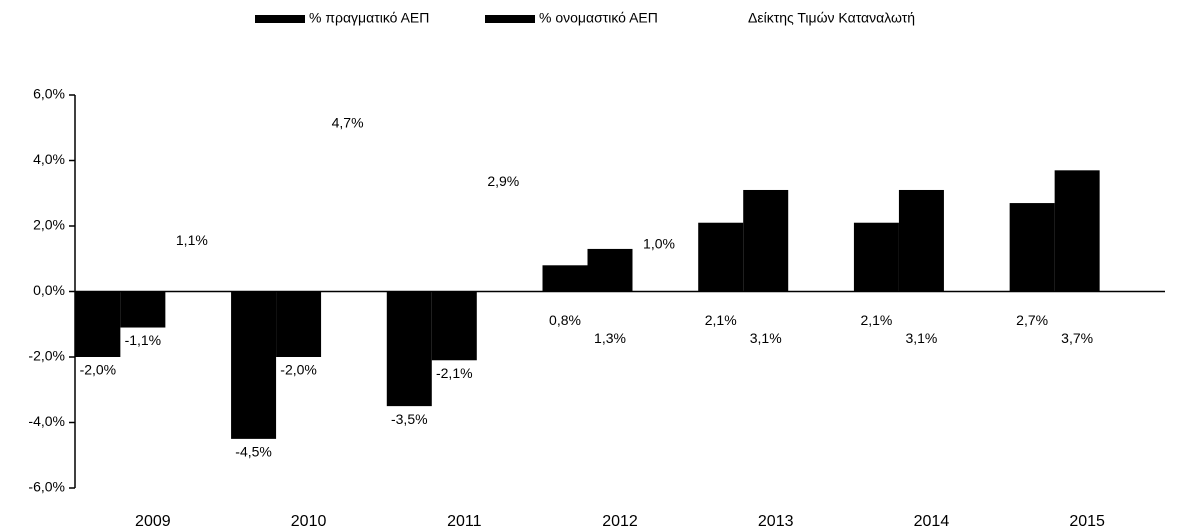 This screenshot has width=1188, height=532. Describe the element at coordinates (932, 521) in the screenshot. I see `x-tick-label: 2014` at that location.